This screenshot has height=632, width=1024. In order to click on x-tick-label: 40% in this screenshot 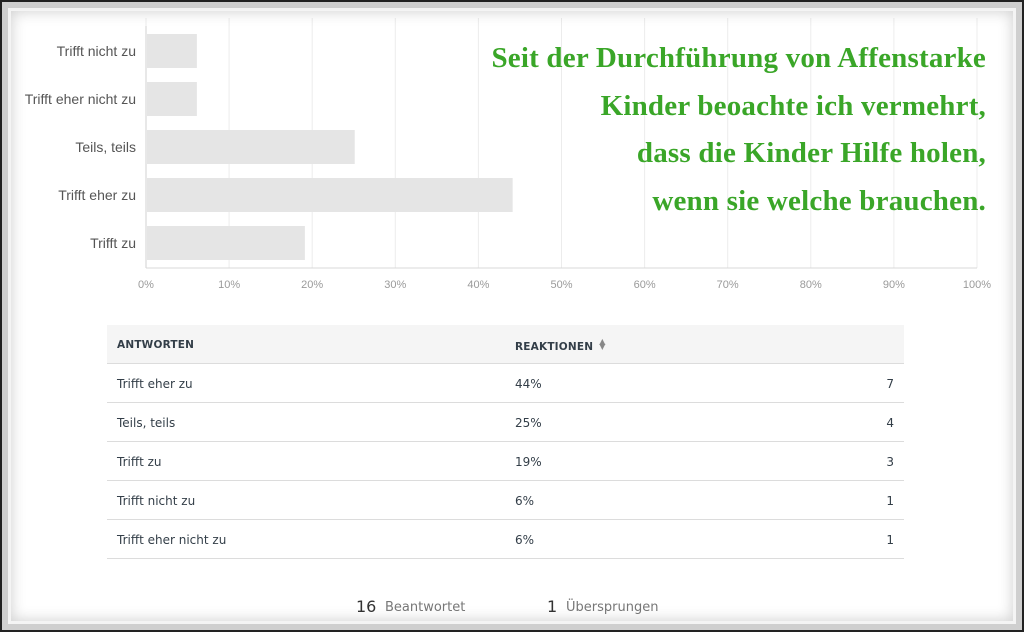, I will do `click(478, 285)`.